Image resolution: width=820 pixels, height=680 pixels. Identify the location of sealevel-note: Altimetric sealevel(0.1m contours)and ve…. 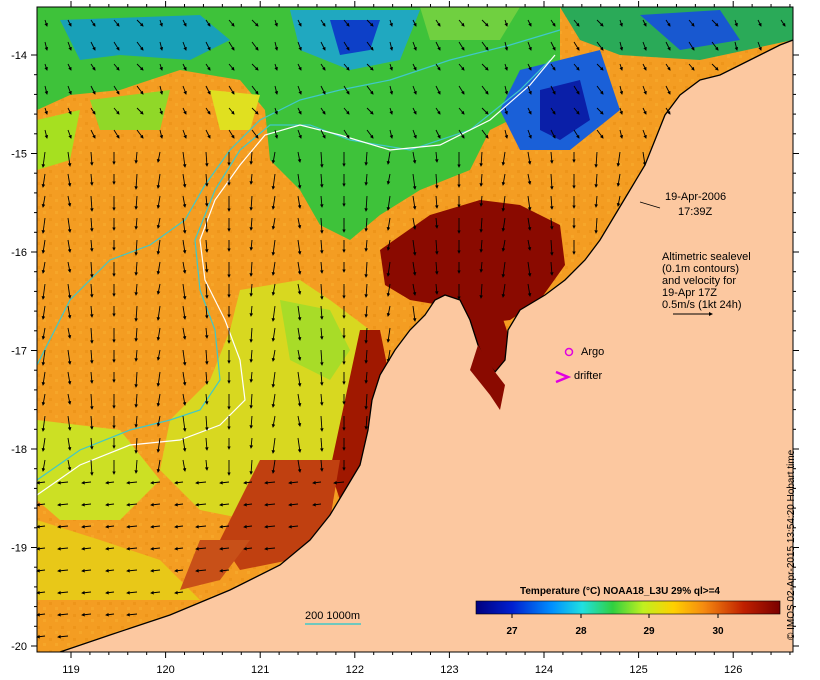
(706, 281).